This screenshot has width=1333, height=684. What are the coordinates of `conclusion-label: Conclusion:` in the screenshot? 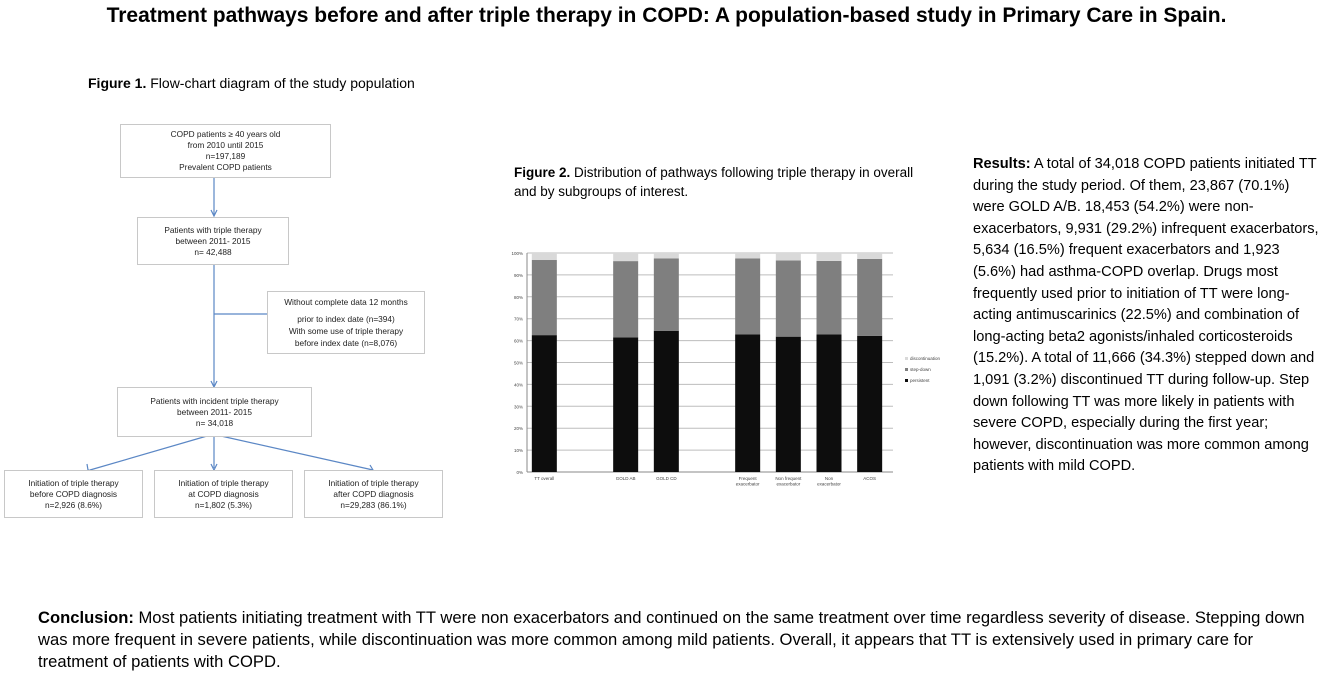 It's located at (86, 617).